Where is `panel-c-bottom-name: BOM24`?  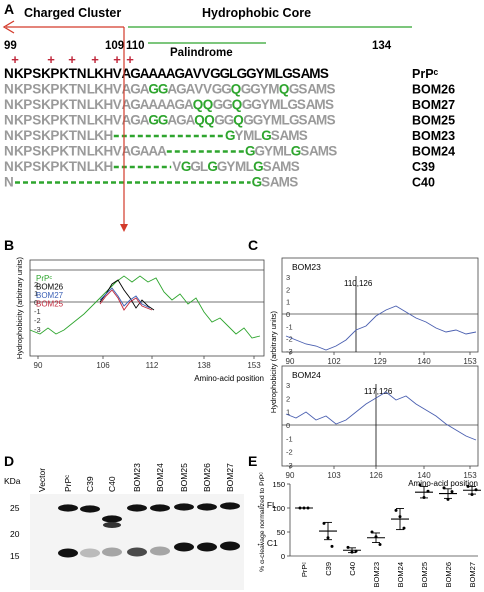 panel-c-bottom-name: BOM24 is located at coordinates (306, 375).